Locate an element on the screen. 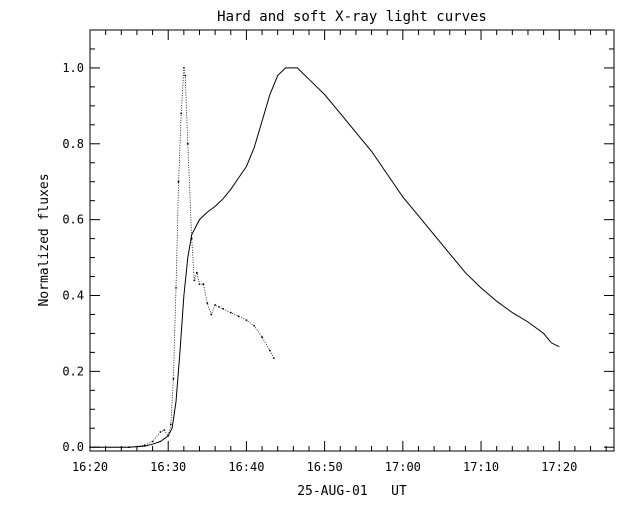  y-axis-label: Normalized fluxes is located at coordinates (44, 239).